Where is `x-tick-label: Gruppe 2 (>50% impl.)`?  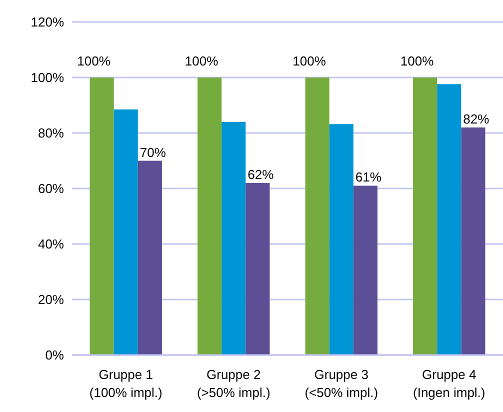 x-tick-label: Gruppe 2 (>50% impl.) is located at coordinates (233, 383).